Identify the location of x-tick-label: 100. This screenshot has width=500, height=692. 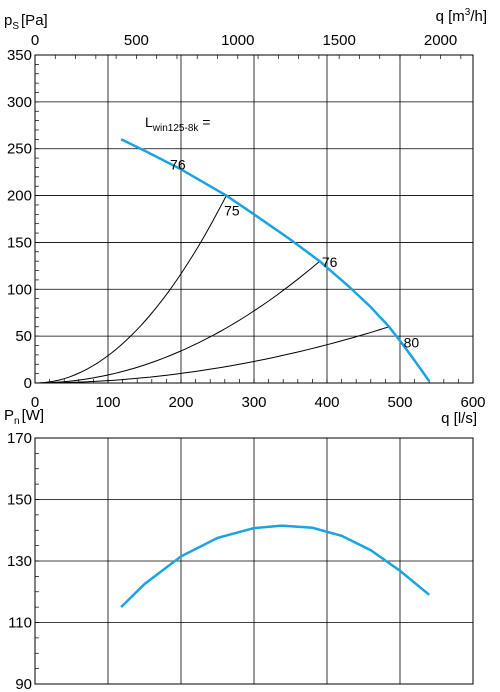
(107, 402).